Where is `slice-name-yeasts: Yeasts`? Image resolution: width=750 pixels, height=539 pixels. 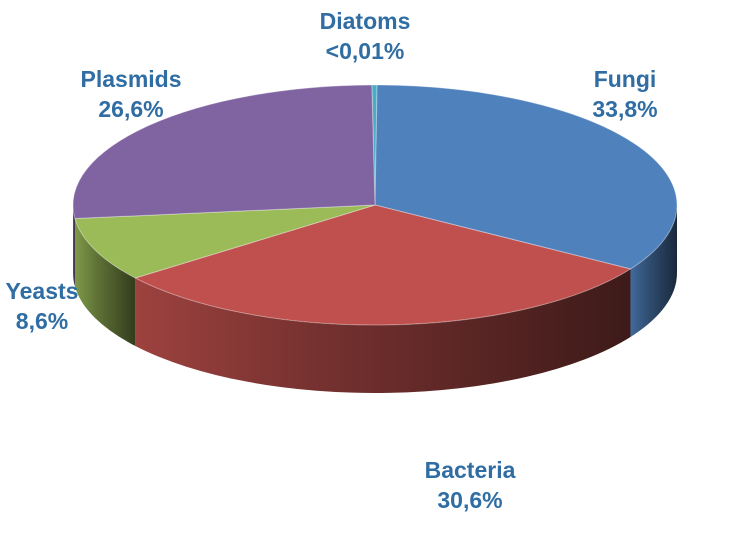
slice-name-yeasts: Yeasts is located at coordinates (42, 291).